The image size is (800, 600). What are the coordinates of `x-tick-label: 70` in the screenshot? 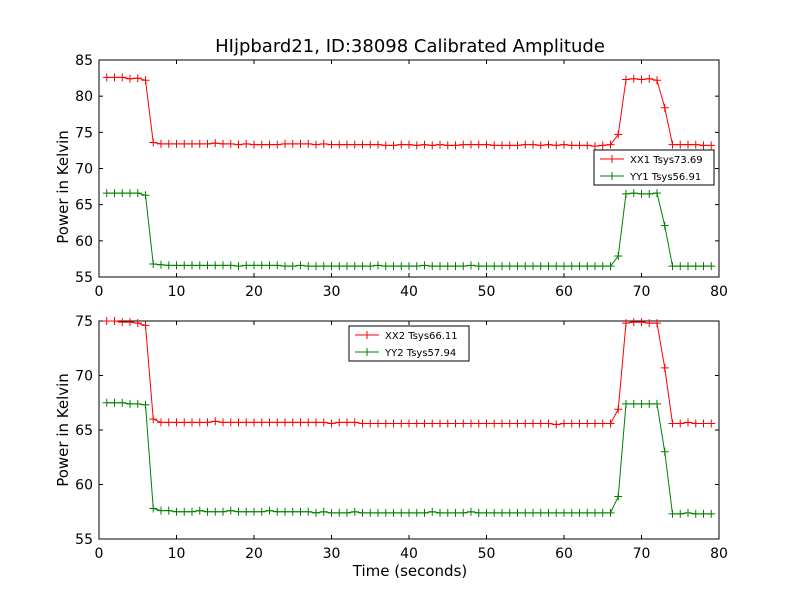 It's located at (642, 554).